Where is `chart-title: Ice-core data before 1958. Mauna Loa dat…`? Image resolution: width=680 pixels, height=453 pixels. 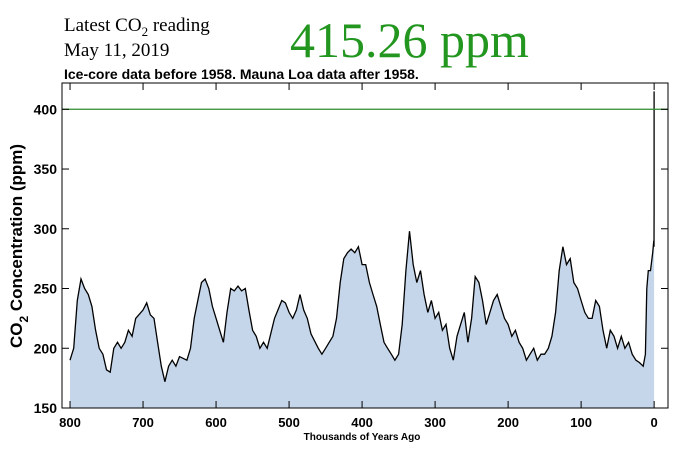 chart-title: Ice-core data before 1958. Mauna Loa dat… is located at coordinates (241, 74).